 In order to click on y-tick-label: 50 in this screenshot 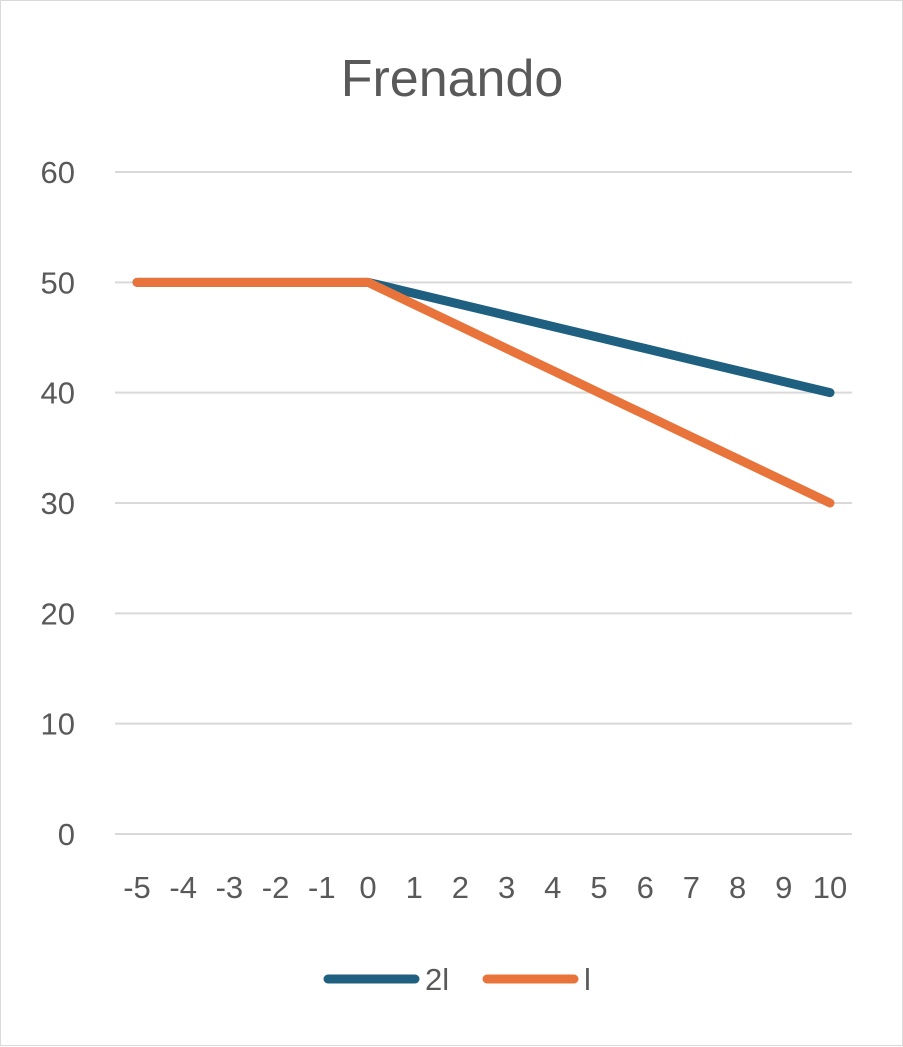, I will do `click(58, 282)`.